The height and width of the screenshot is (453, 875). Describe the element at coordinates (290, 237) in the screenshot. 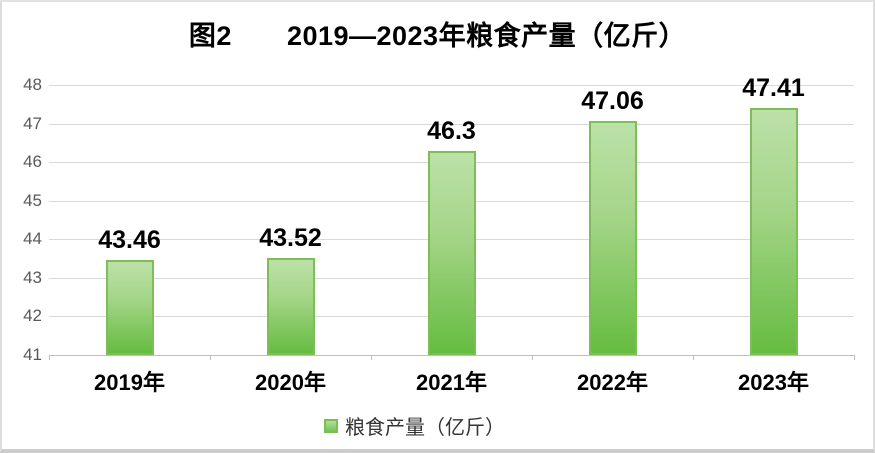

I see `data-label: 43.52` at that location.